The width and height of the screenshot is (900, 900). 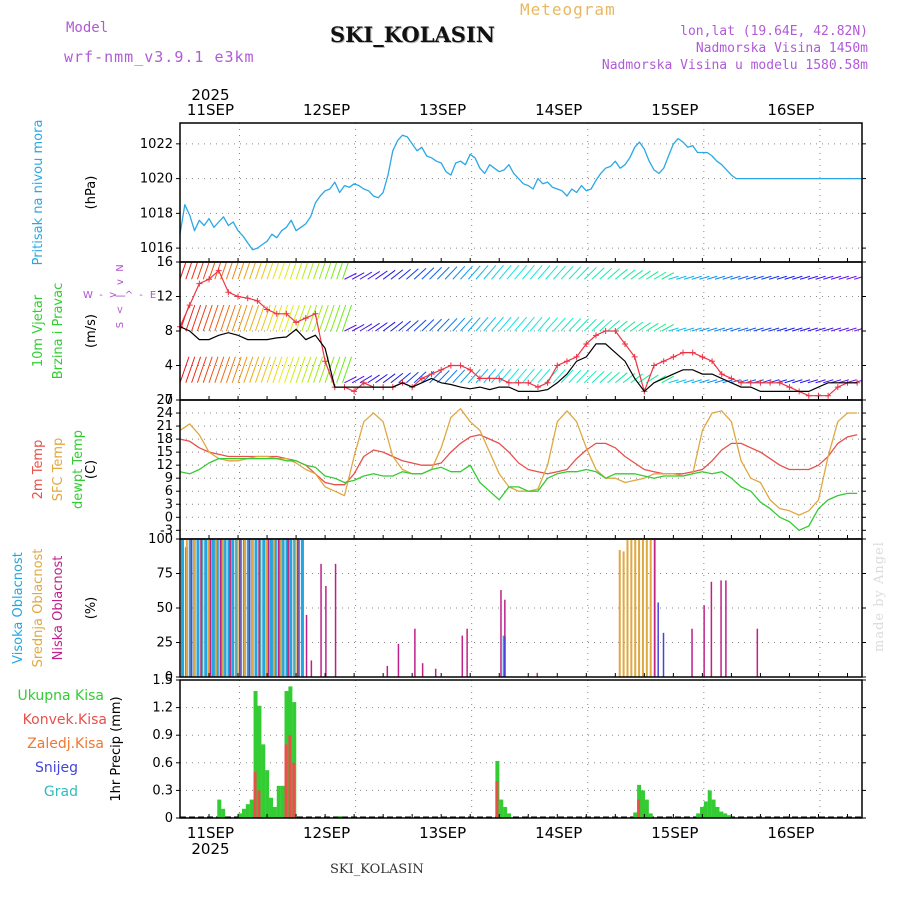 What do you see at coordinates (169, 517) in the screenshot?
I see `temperature-ytick-label: 0` at bounding box center [169, 517].